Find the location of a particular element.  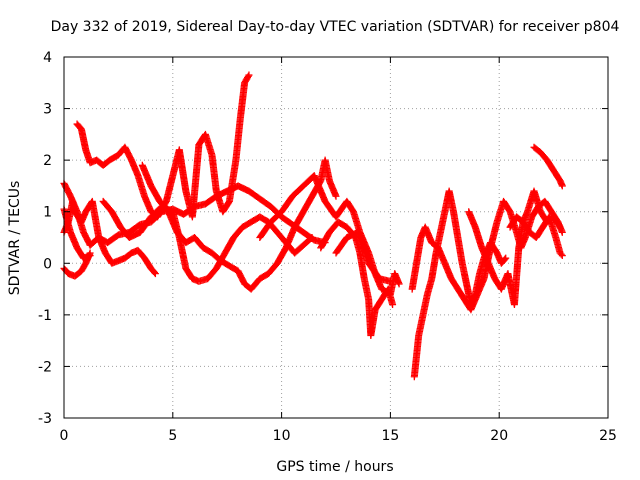

y-tick-label: 3 is located at coordinates (47, 110).